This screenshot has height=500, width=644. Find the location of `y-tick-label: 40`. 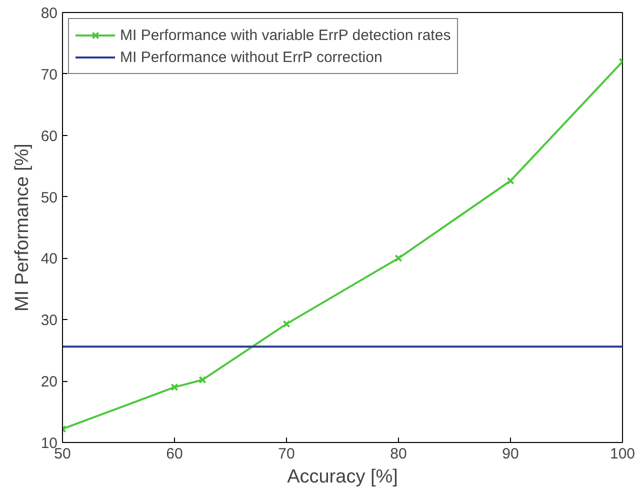

y-tick-label: 40 is located at coordinates (49, 259).